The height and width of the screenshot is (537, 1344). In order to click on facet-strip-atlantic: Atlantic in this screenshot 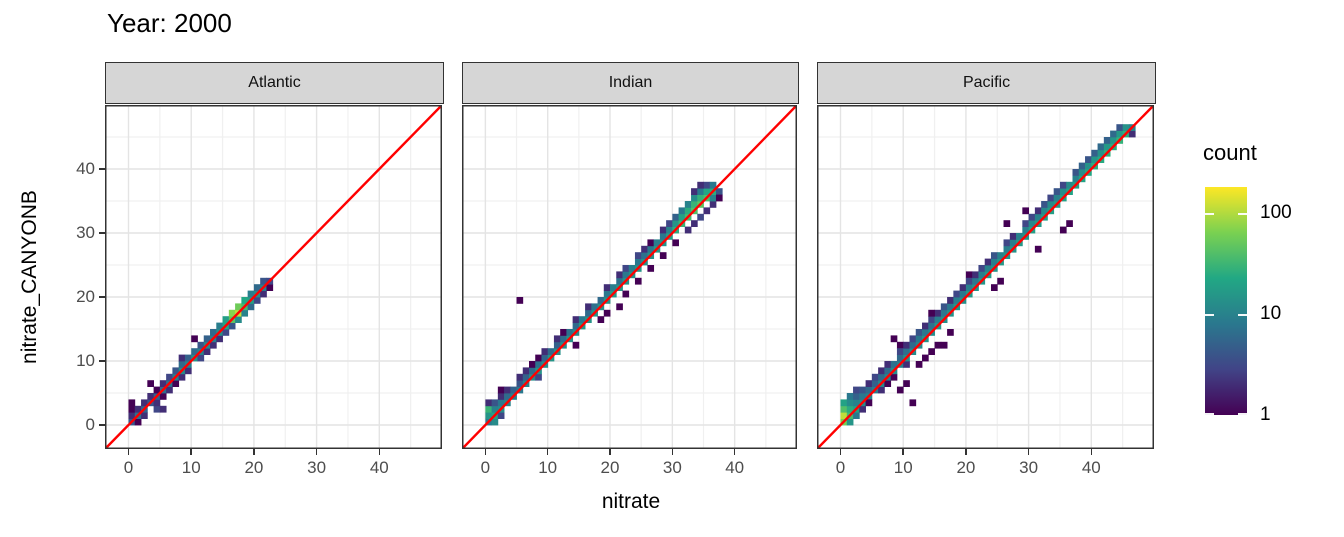, I will do `click(274, 83)`.